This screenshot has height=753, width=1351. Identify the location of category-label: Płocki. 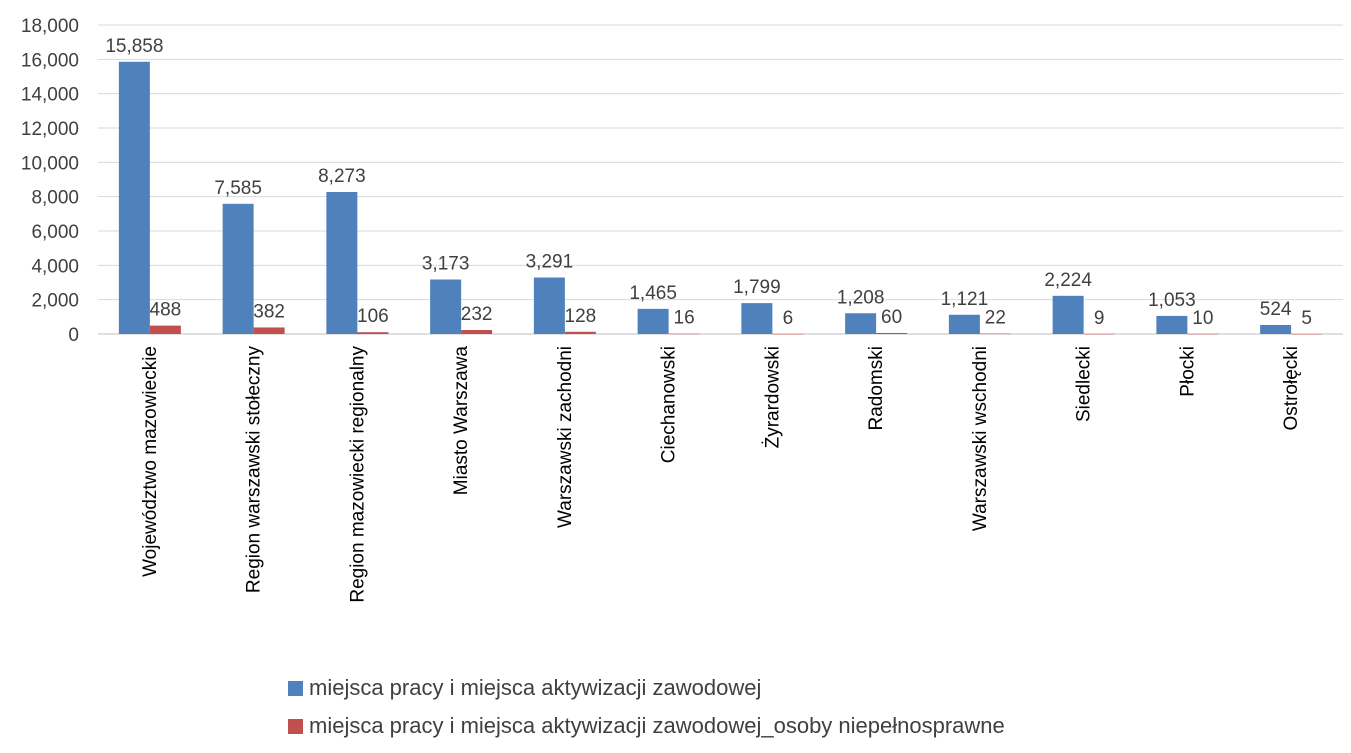
(1187, 371).